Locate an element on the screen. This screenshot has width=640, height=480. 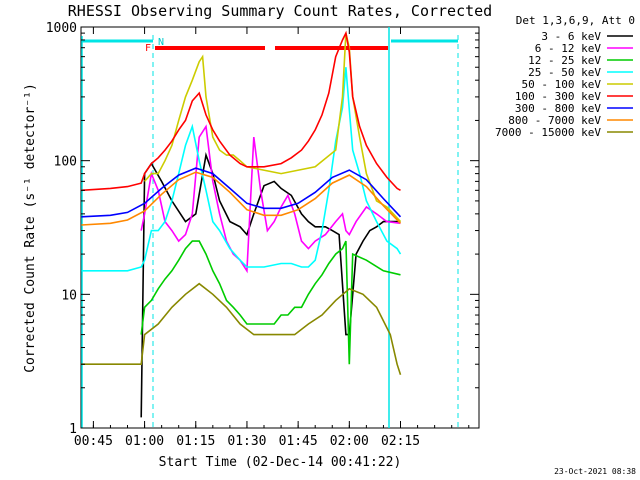
x-axis-label: Start Time (02-Dec-14 00:41:22) is located at coordinates (280, 462).